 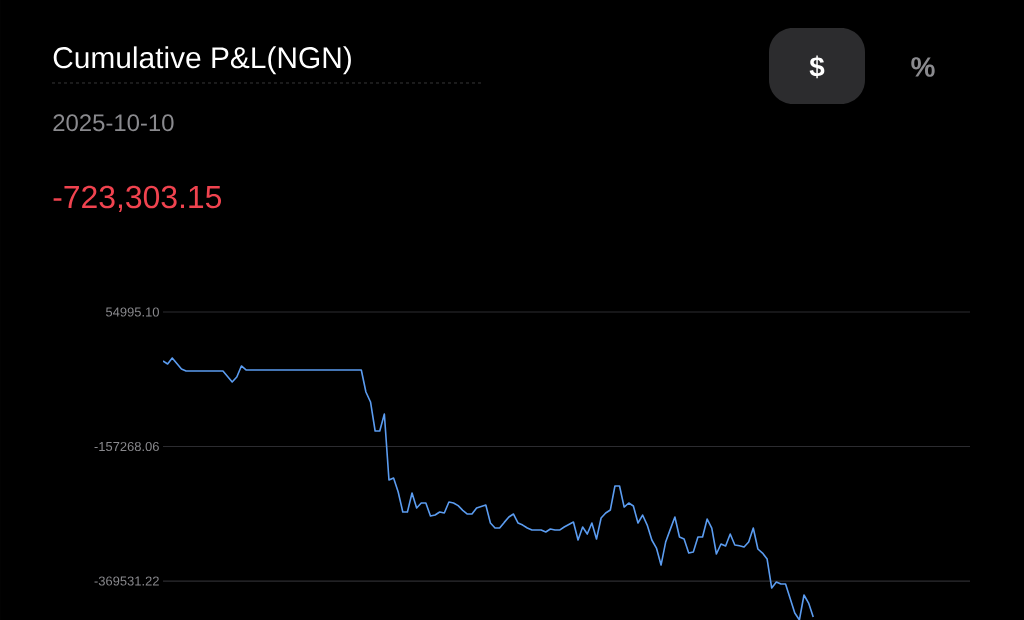 What do you see at coordinates (132, 312) in the screenshot?
I see `y-tick-label: 54995.10` at bounding box center [132, 312].